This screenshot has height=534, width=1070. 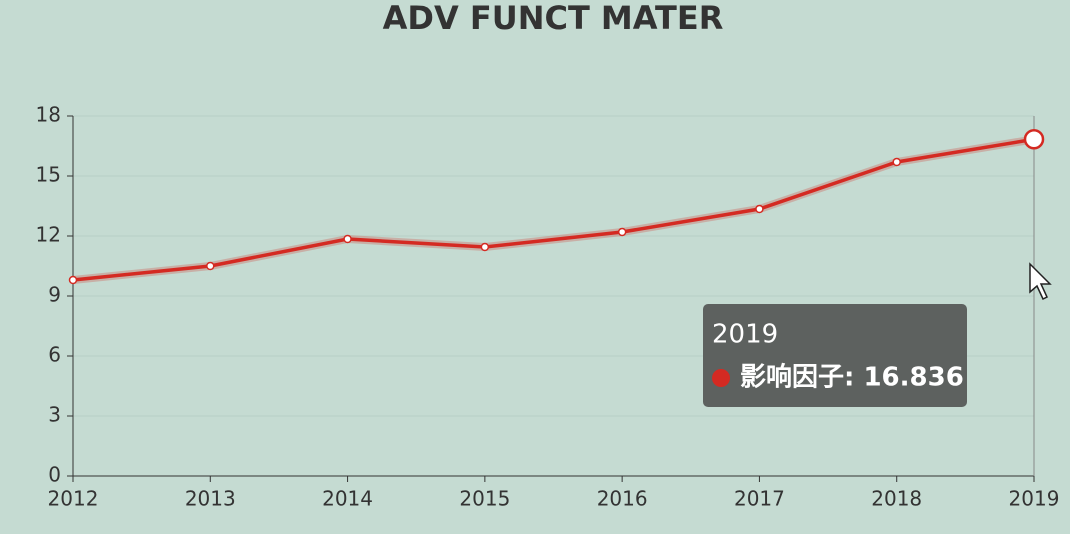 I want to click on tooltip: 2019 影响因子: 16.836, so click(x=835, y=355).